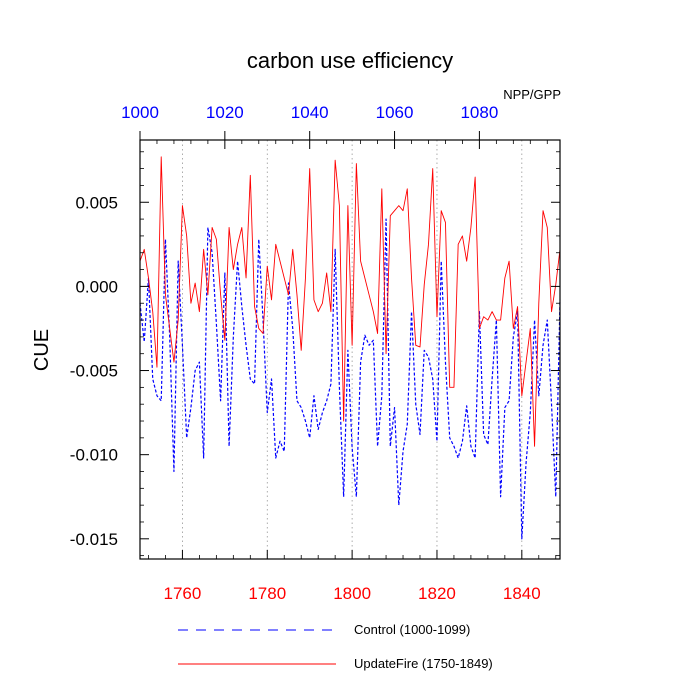 This screenshot has height=700, width=700. What do you see at coordinates (352, 593) in the screenshot?
I see `bottom-tick-label: 1800` at bounding box center [352, 593].